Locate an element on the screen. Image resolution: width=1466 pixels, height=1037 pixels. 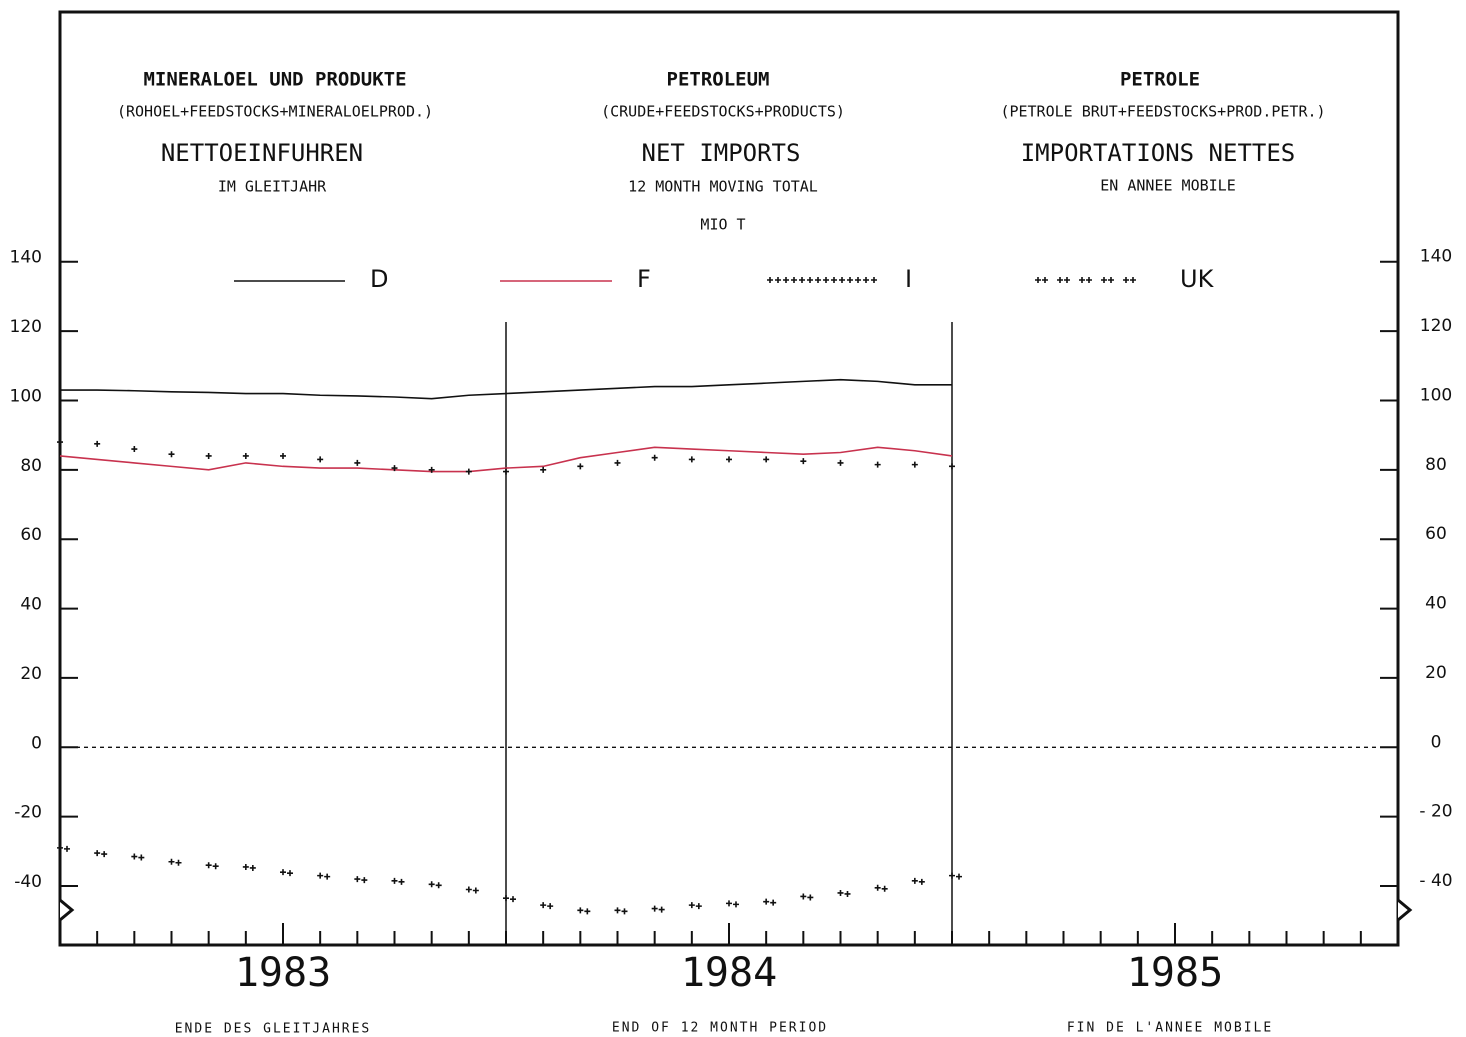
legend-label: I is located at coordinates (908, 279).